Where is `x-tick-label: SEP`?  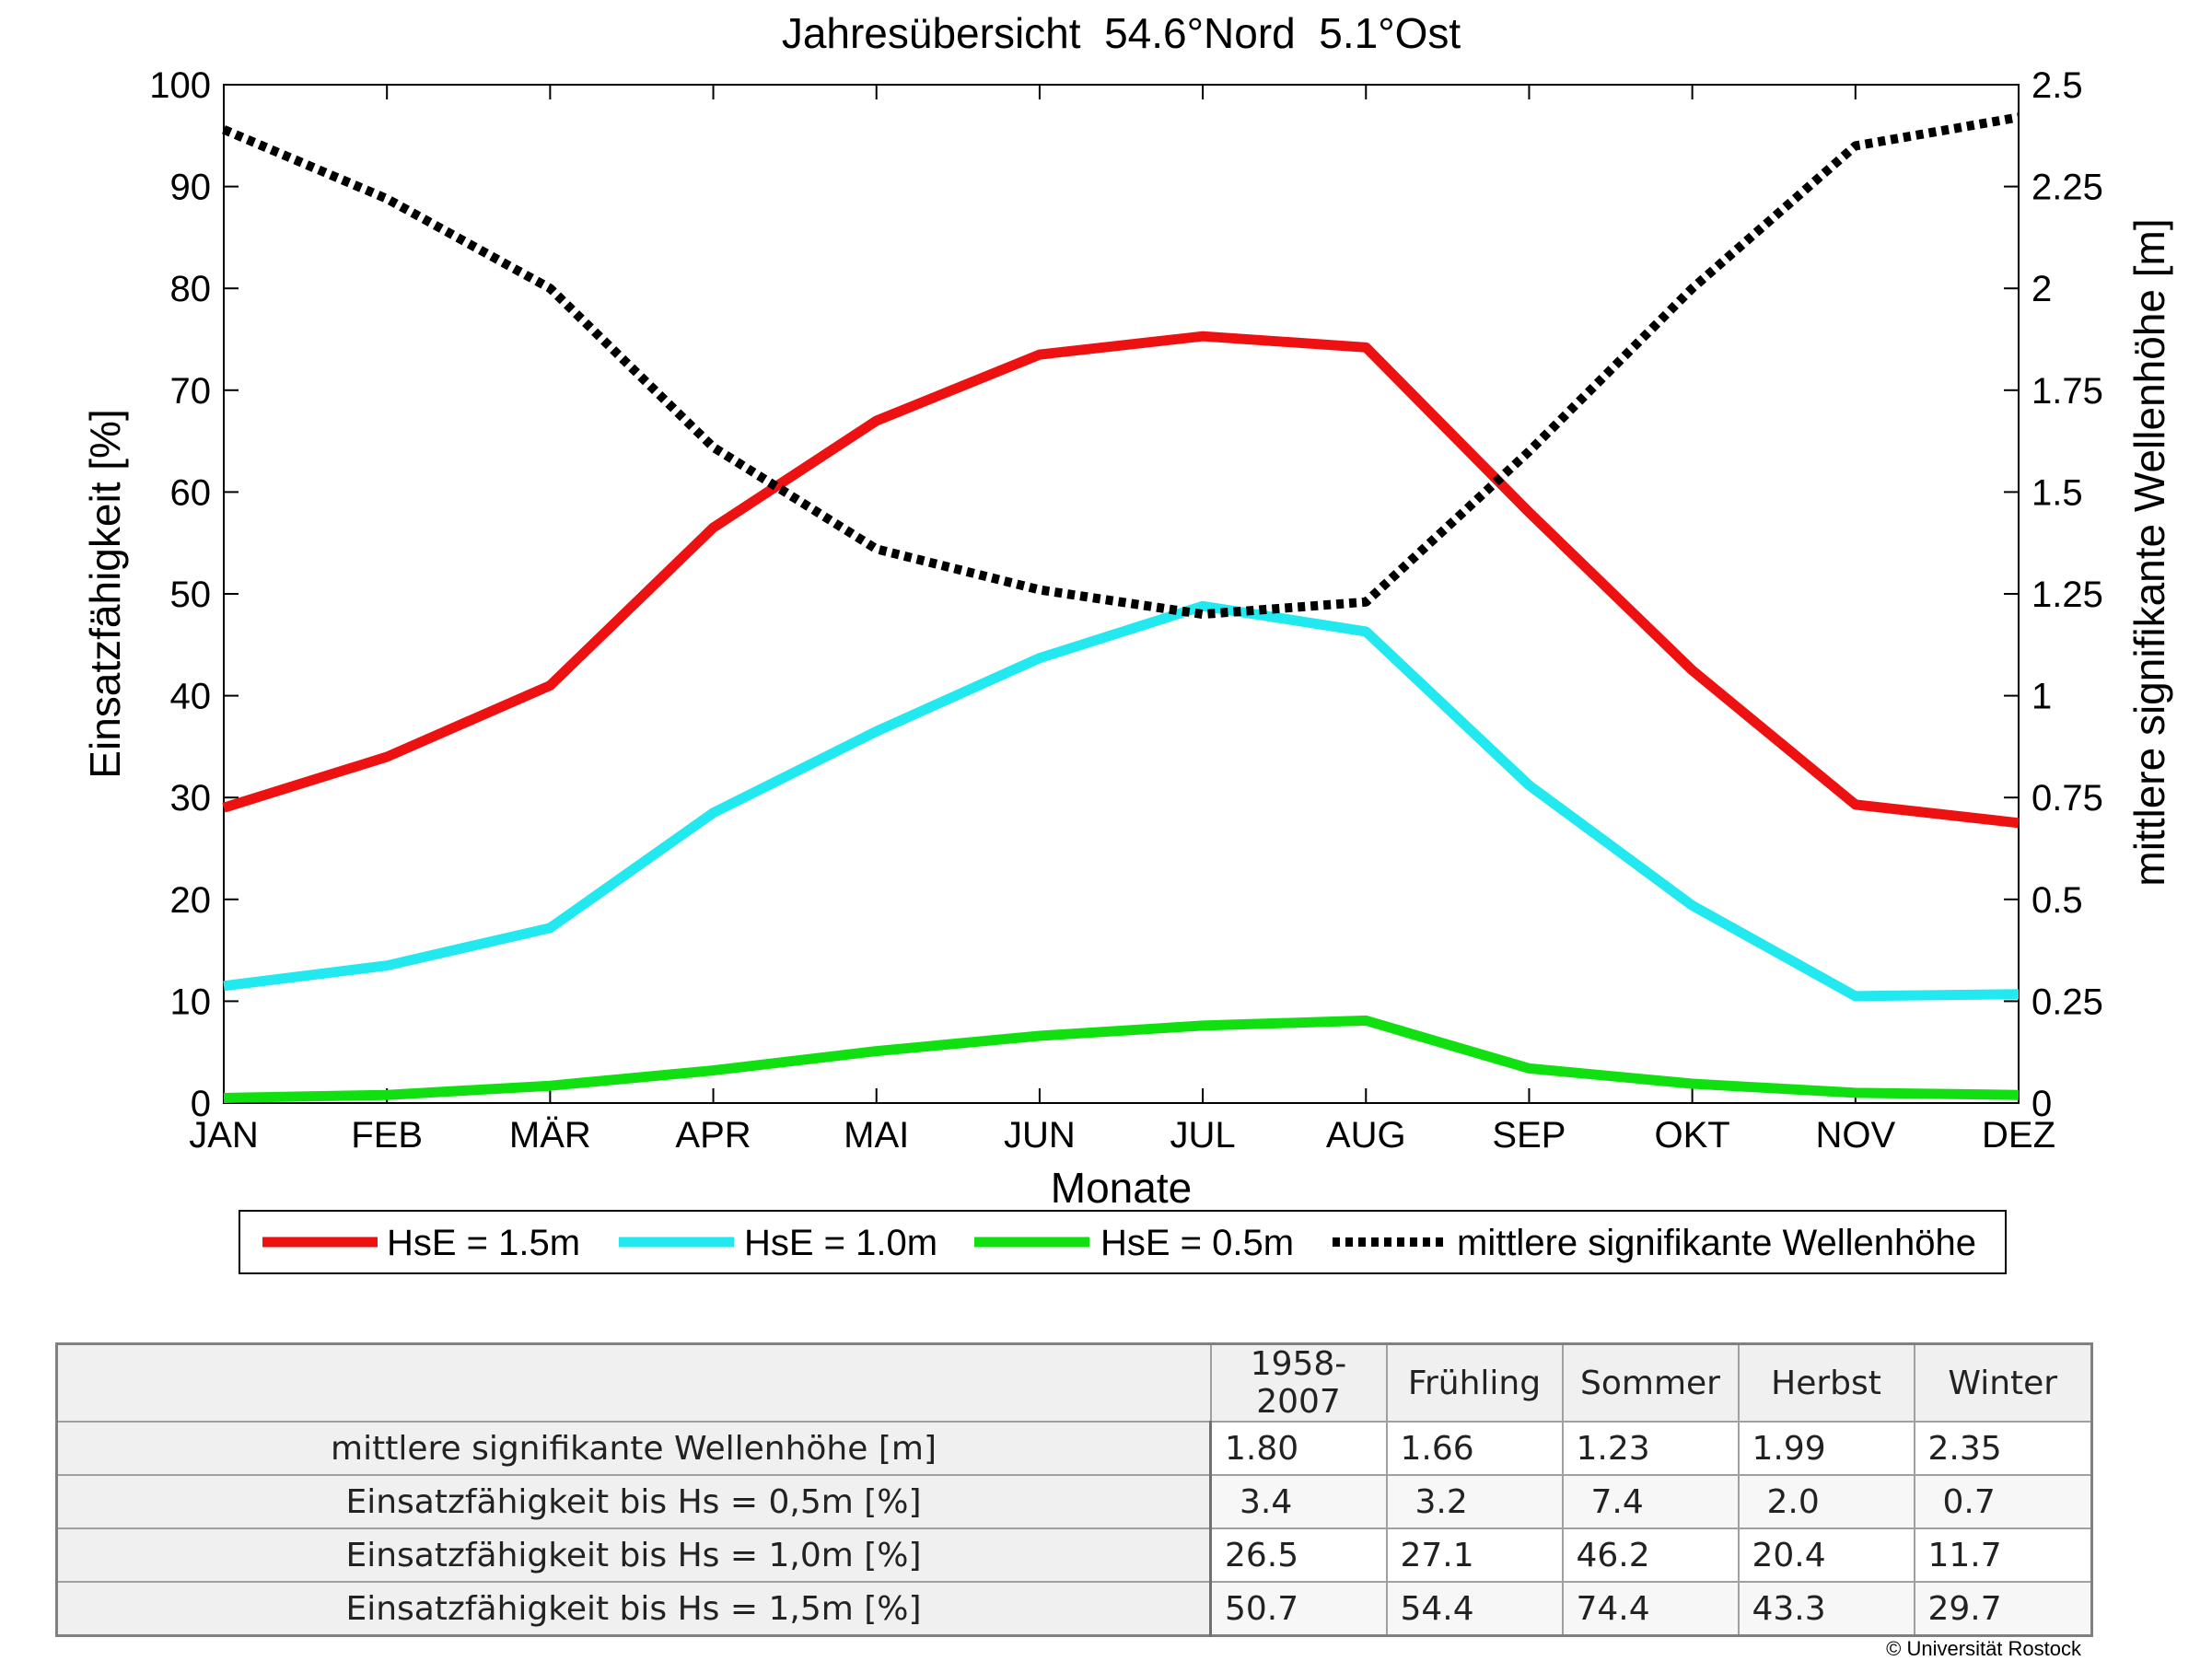
x-tick-label: SEP is located at coordinates (1529, 1135).